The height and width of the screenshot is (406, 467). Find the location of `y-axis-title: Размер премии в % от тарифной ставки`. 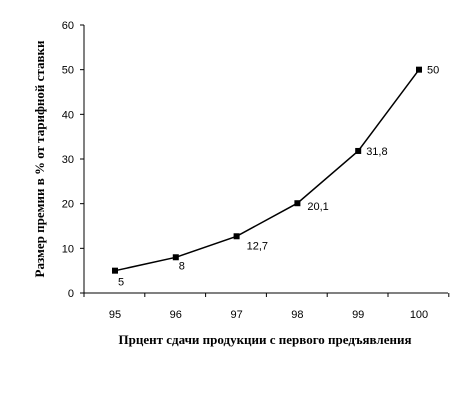

y-axis-title: Размер премии в % от тарифной ставки is located at coordinates (39, 158).